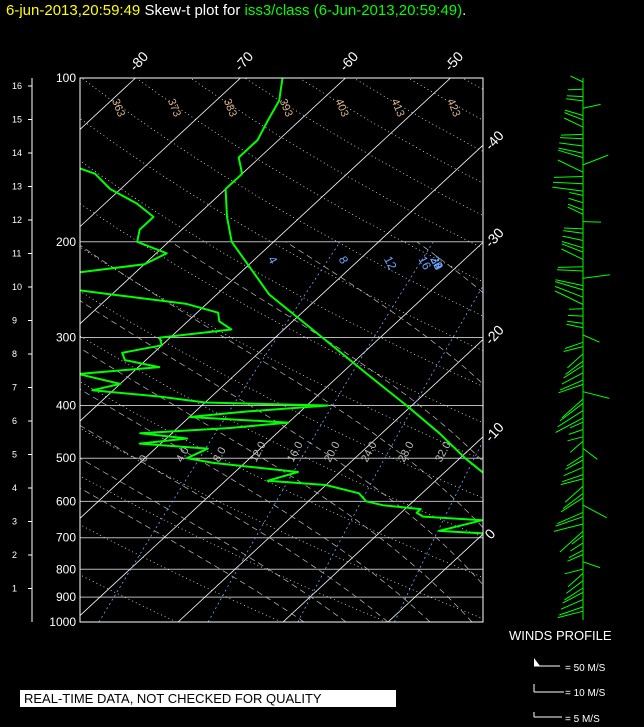  What do you see at coordinates (139, 61) in the screenshot?
I see `temperature-tick-label: -80` at bounding box center [139, 61].